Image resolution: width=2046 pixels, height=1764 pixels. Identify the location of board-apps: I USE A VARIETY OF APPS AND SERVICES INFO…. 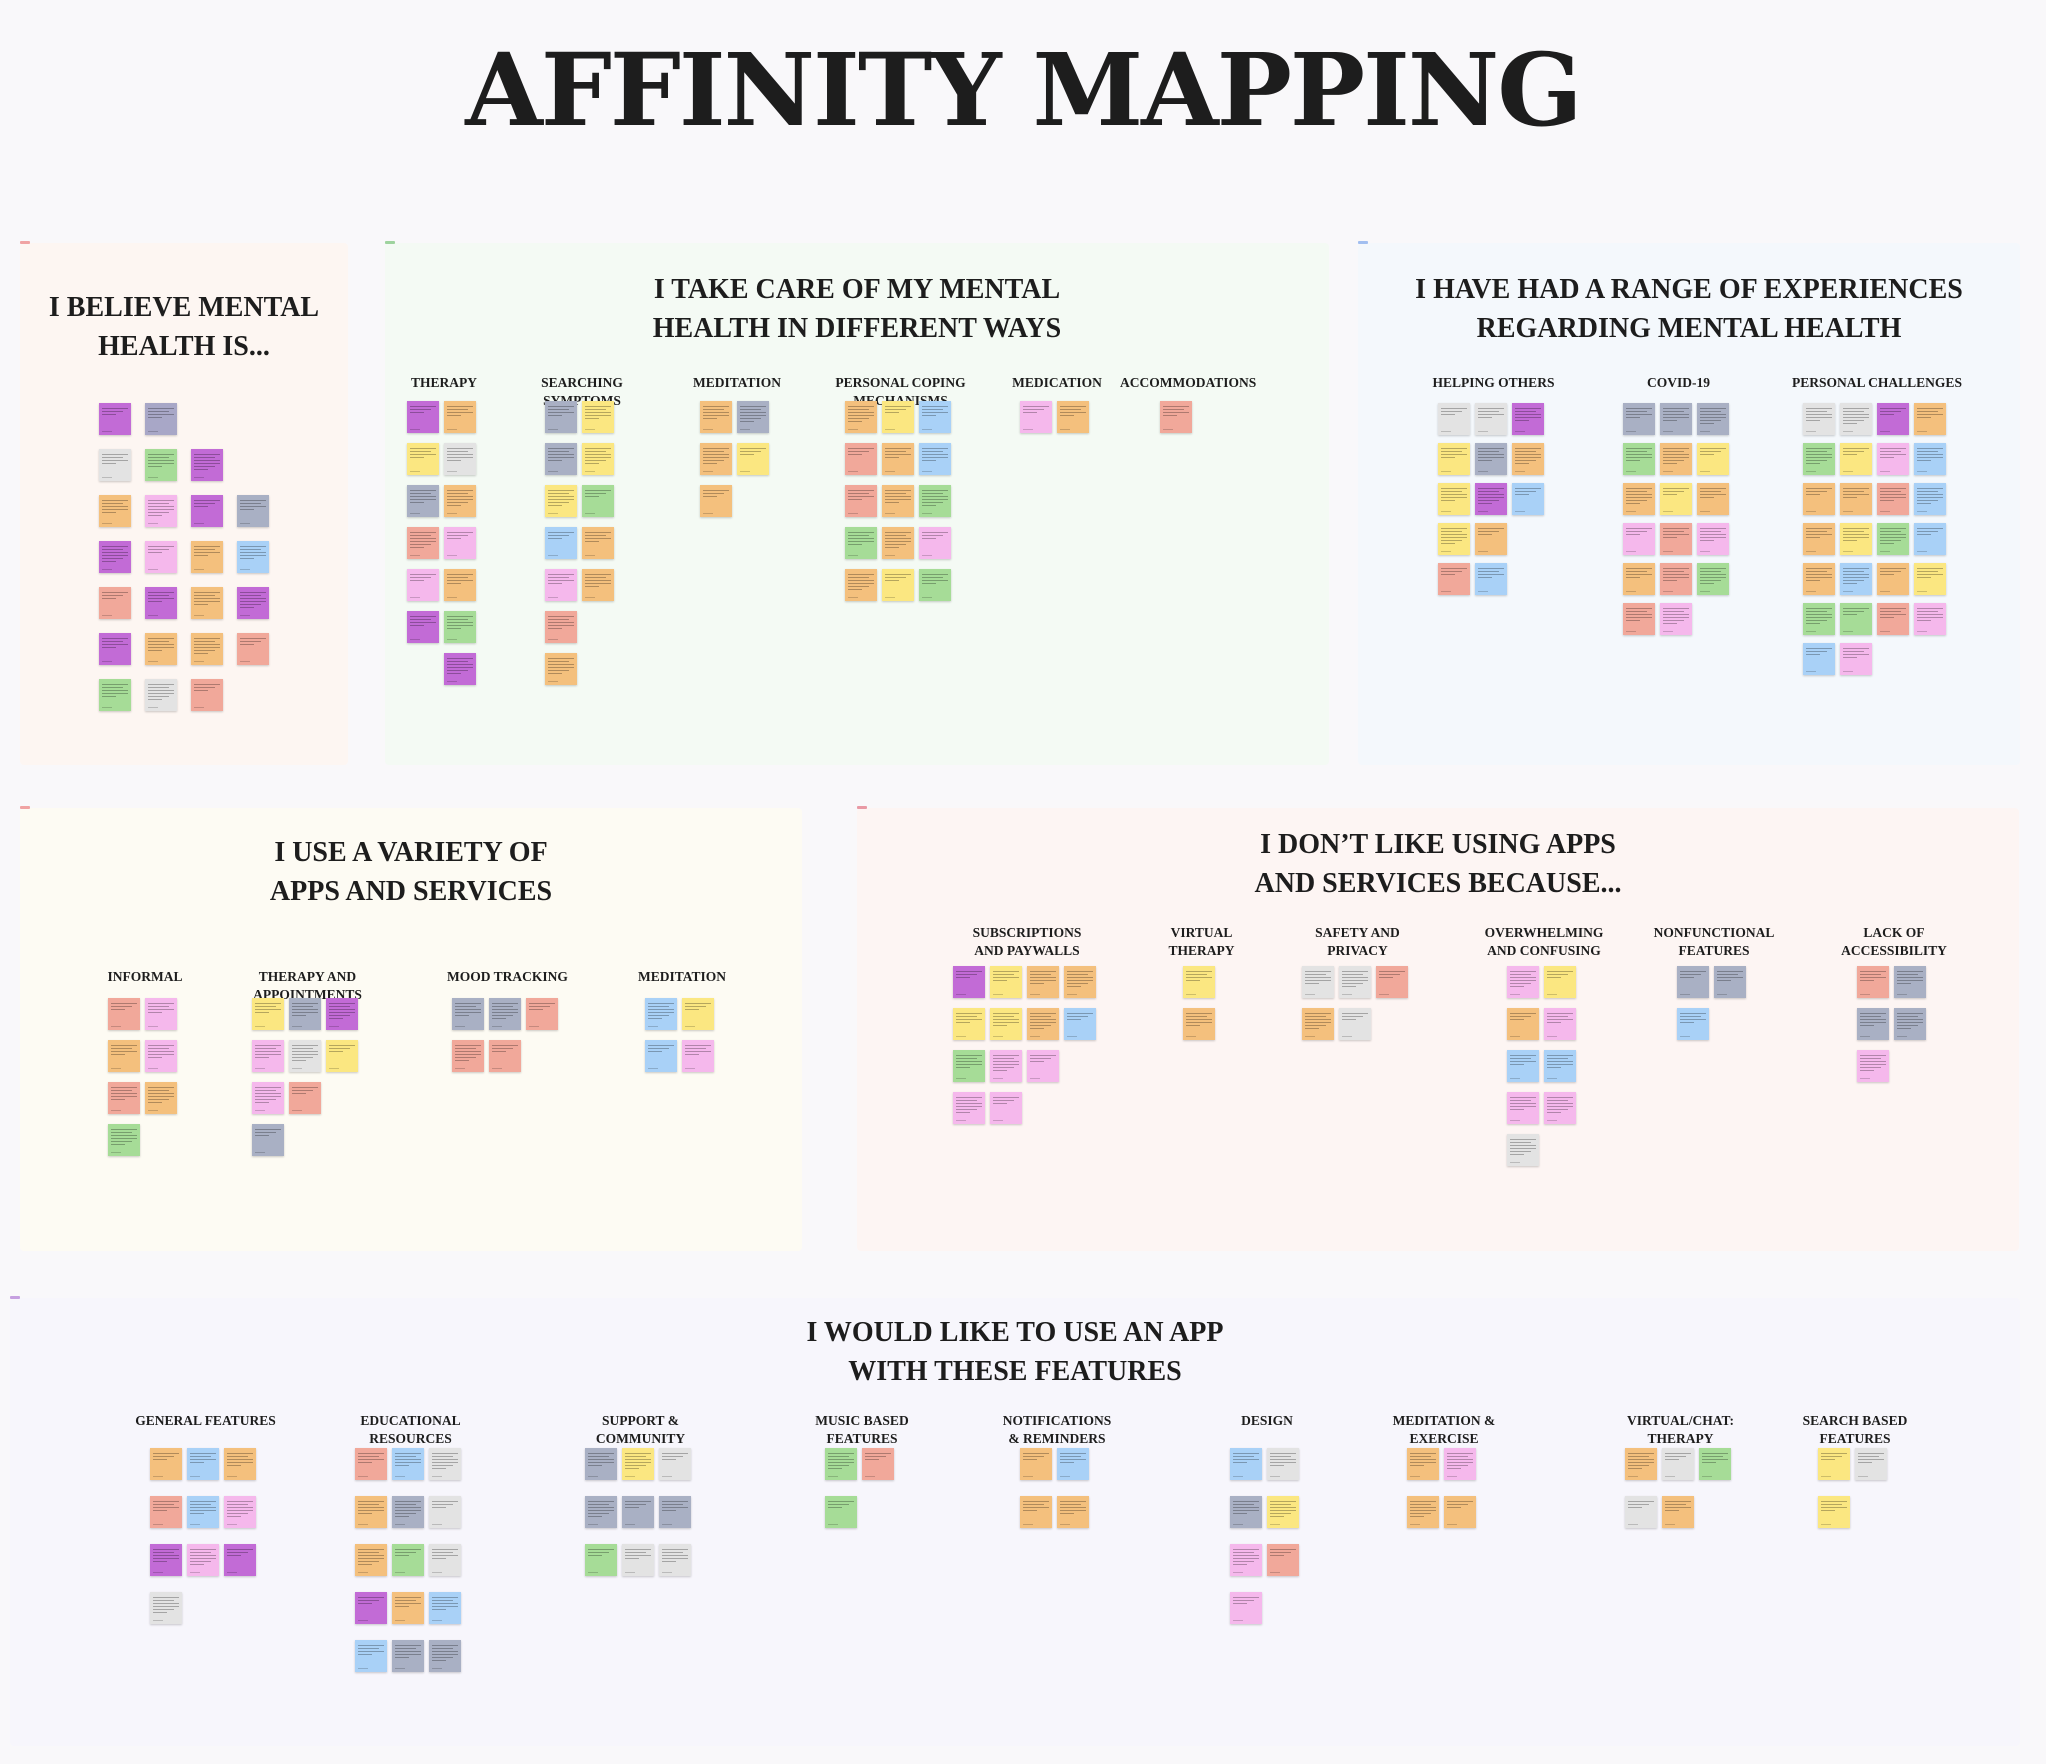
(411, 1028).